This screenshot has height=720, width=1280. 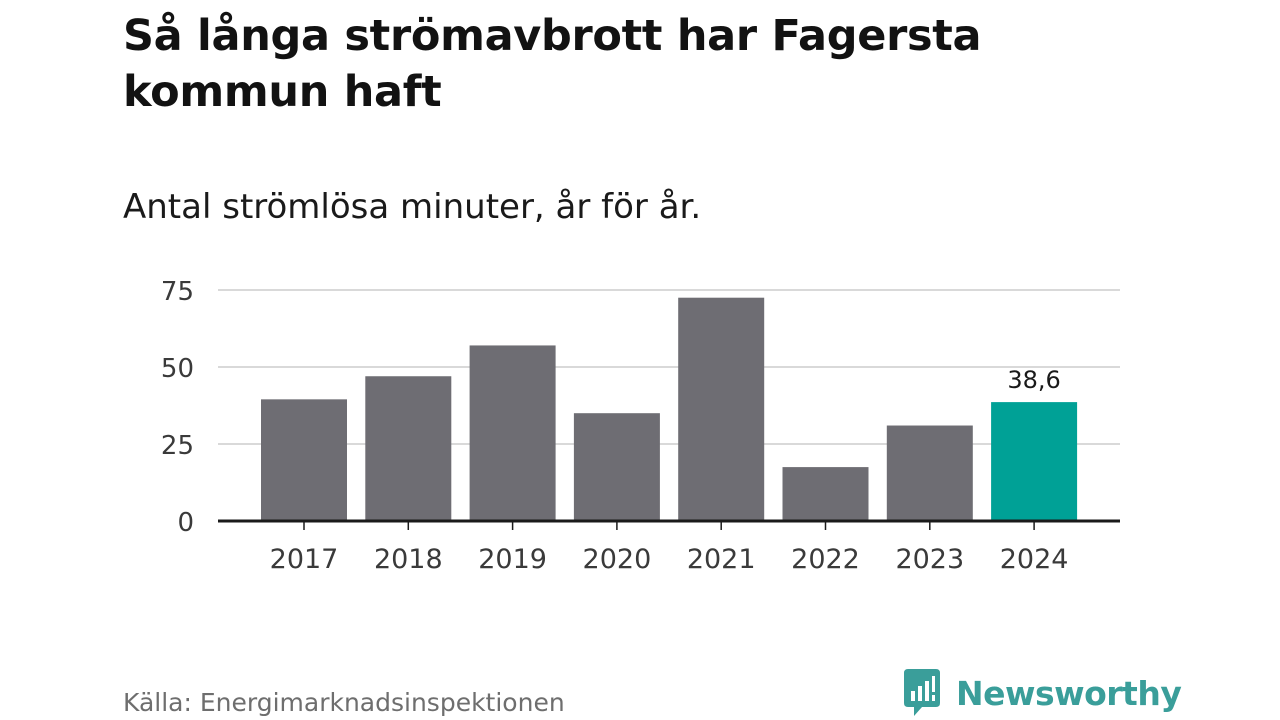 I want to click on x-tick-label: 2023, so click(x=929, y=559).